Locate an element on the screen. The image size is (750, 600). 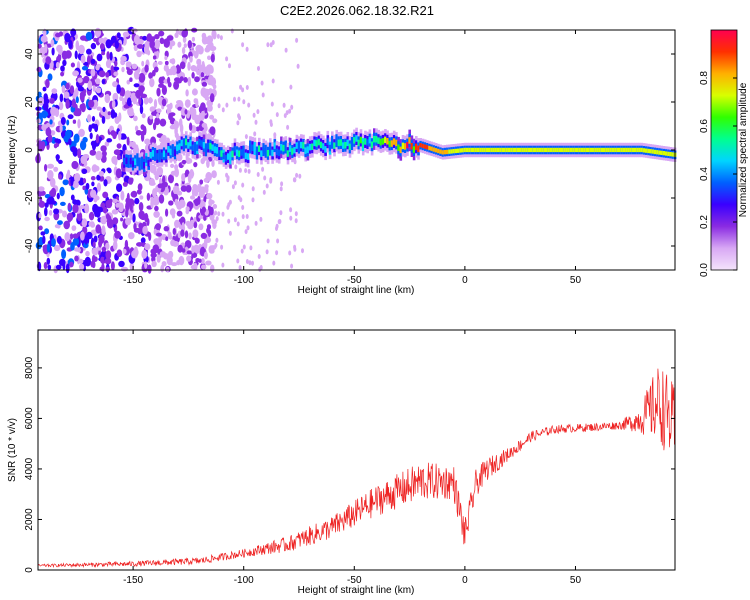
figure-title: C2E2.2026.062.18.32.R21 is located at coordinates (357, 10).